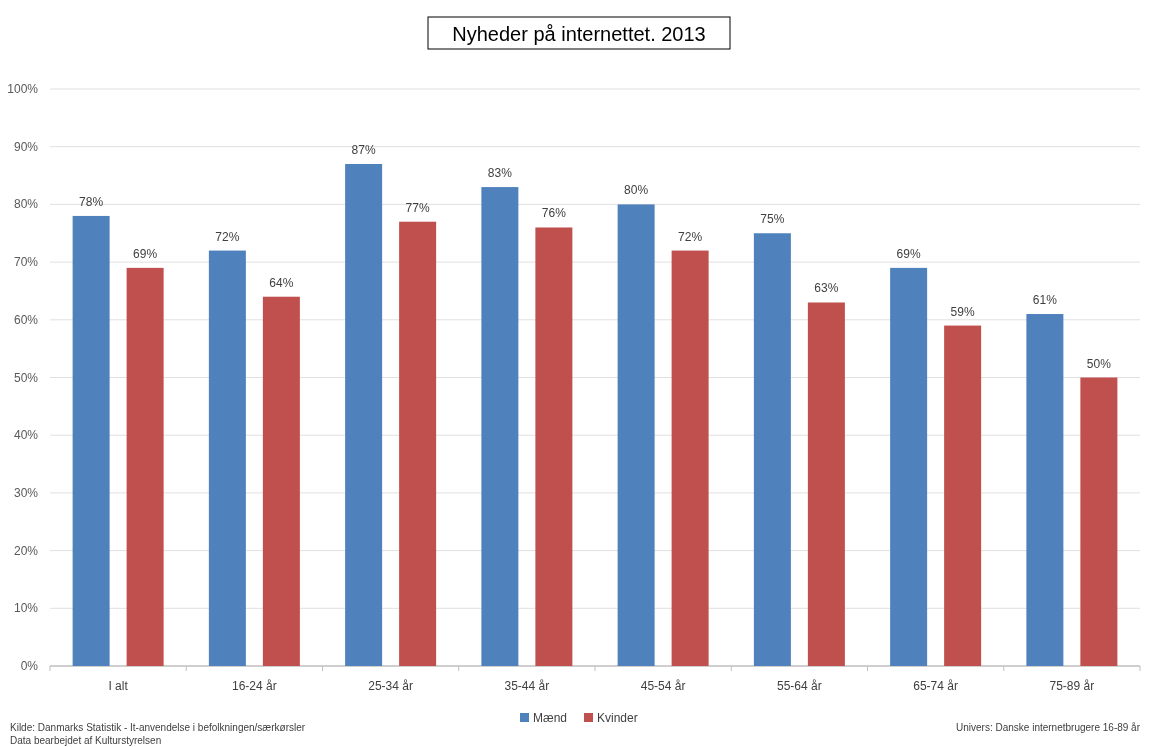 Image resolution: width=1153 pixels, height=747 pixels. Describe the element at coordinates (1048, 727) in the screenshot. I see `text: Univers: Danske internetbrugere 16-89 år` at that location.